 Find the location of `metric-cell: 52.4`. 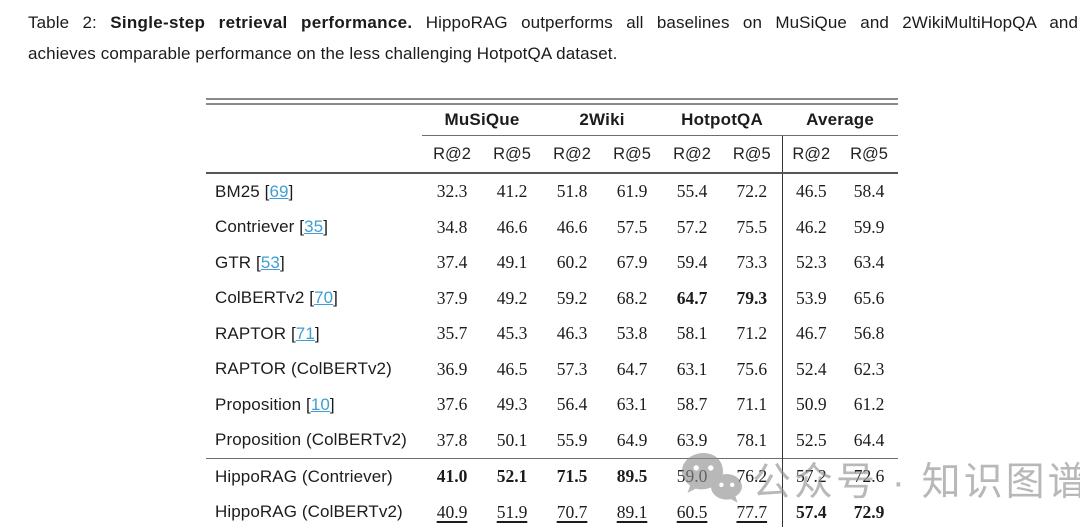

metric-cell: 52.4 is located at coordinates (811, 369).